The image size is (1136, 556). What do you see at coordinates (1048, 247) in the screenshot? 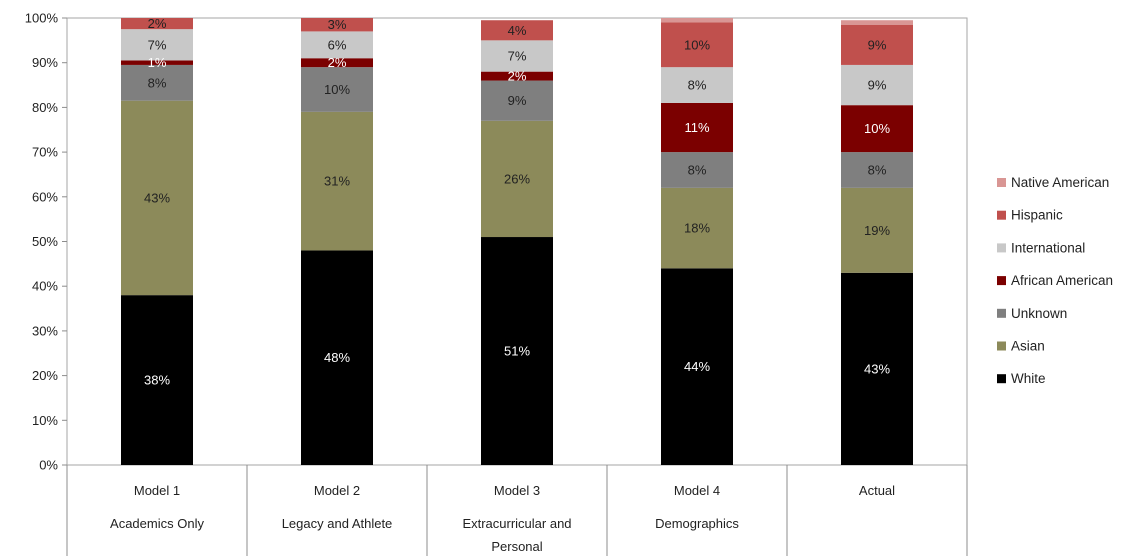
I see `legend-label: International` at bounding box center [1048, 247].